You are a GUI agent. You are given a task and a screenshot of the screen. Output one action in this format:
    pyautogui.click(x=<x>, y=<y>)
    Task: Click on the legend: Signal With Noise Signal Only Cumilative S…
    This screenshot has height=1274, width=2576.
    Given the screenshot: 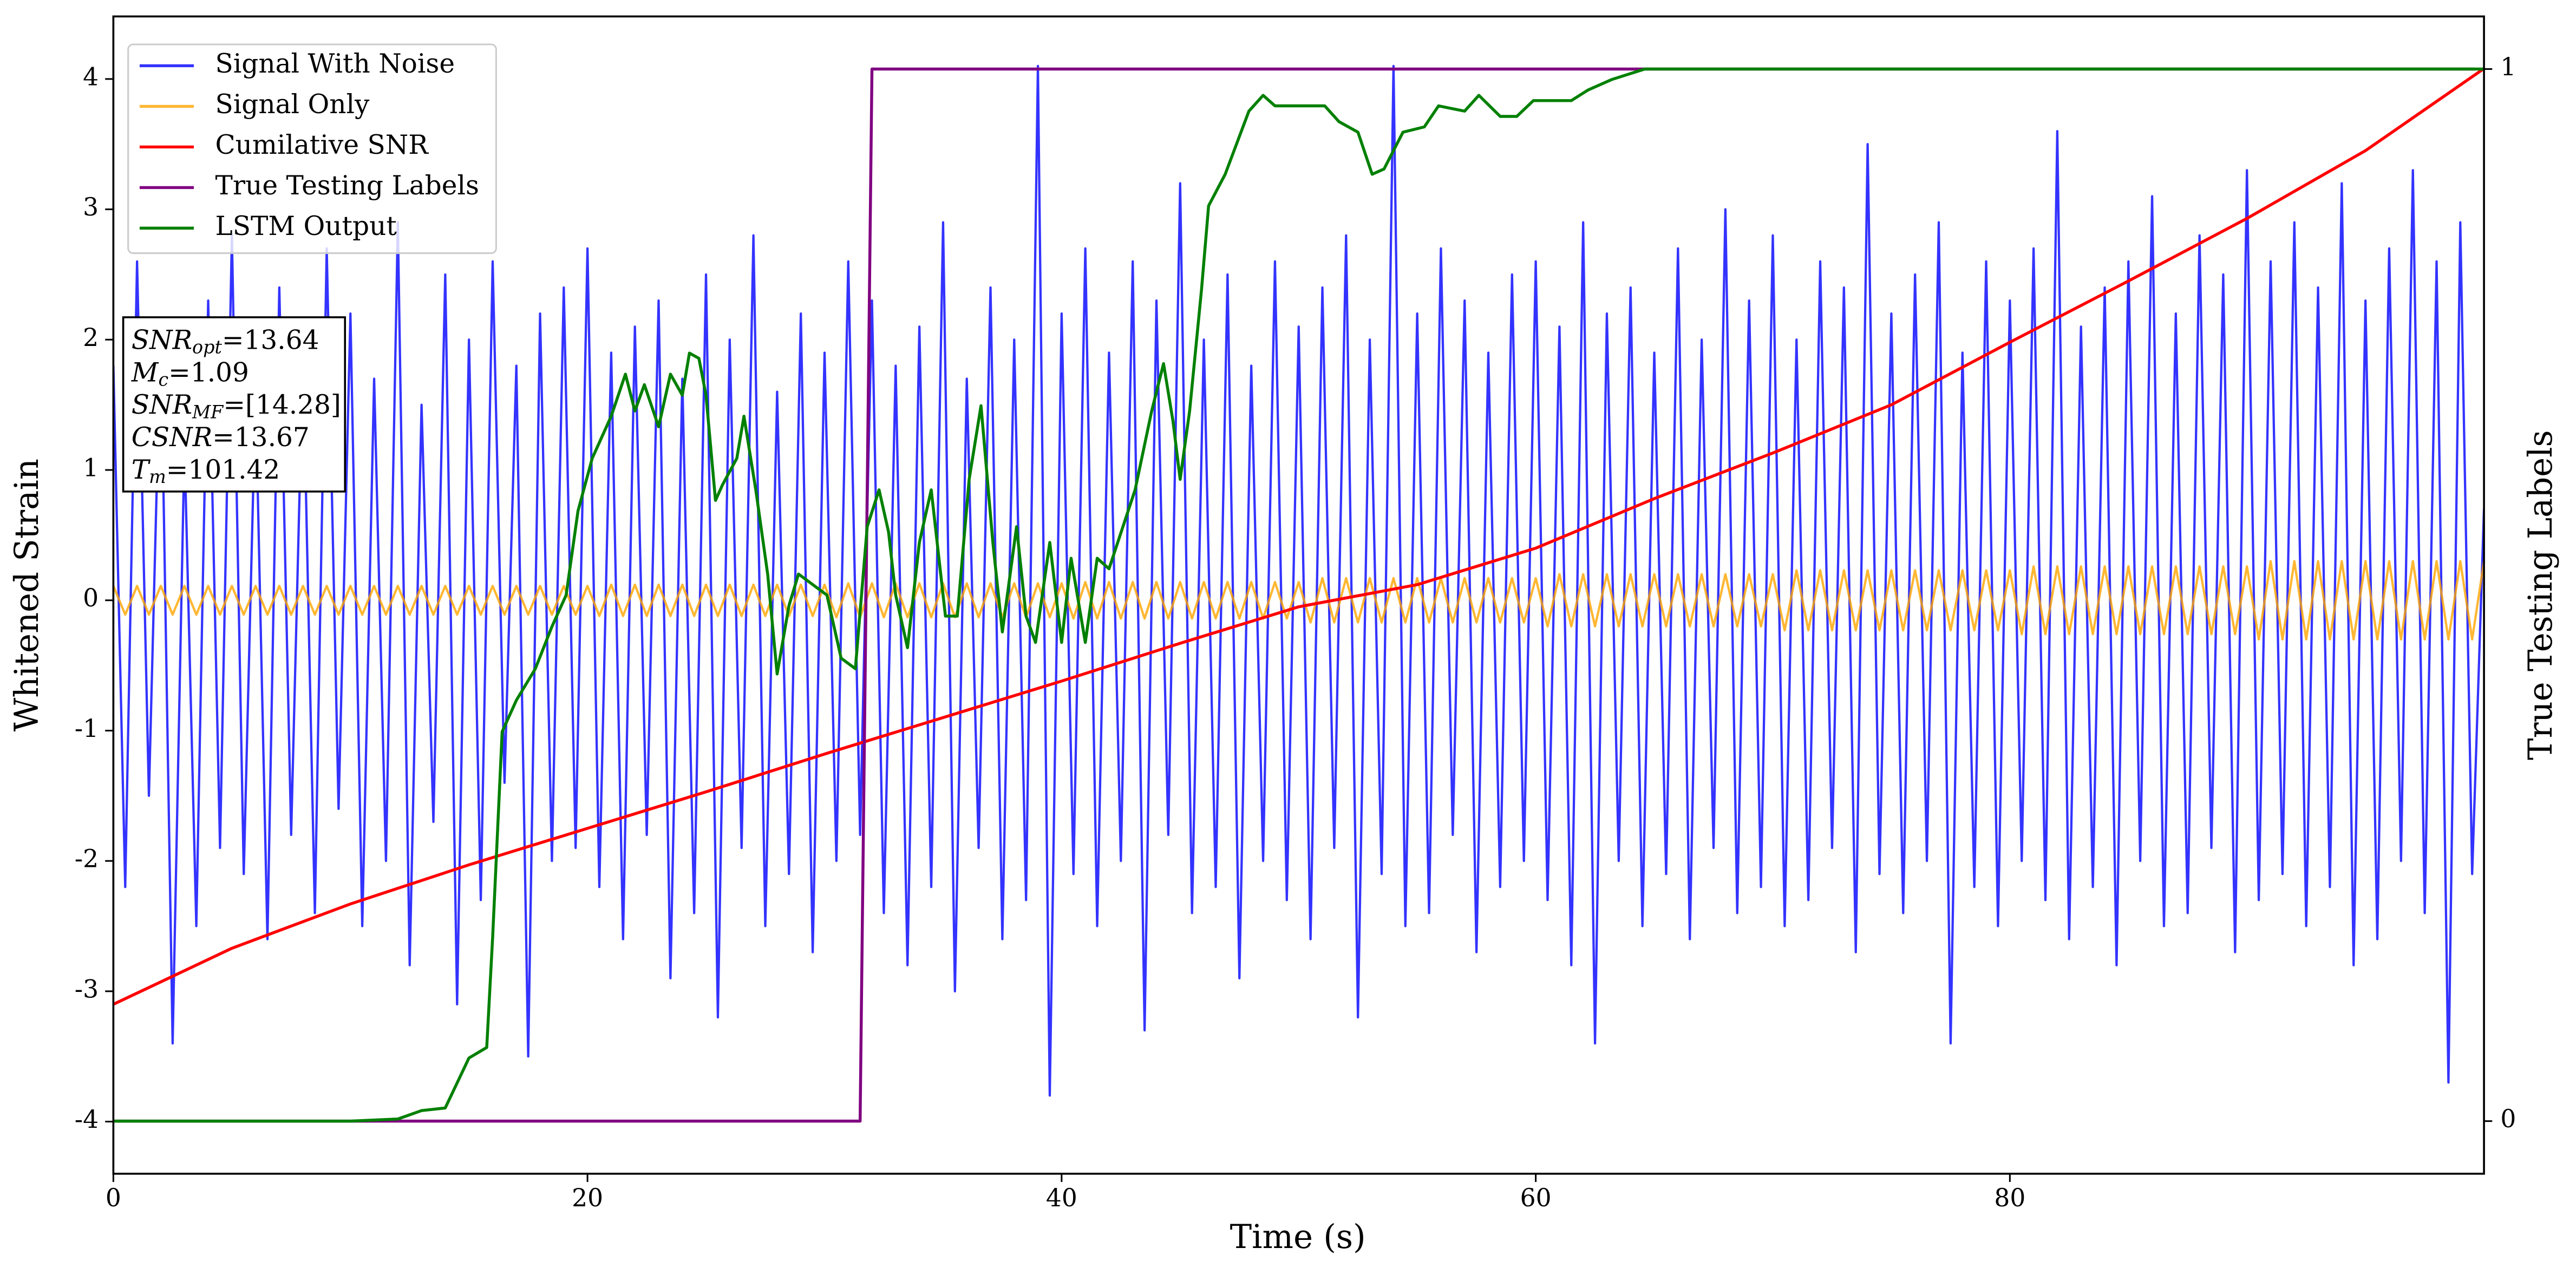 What is the action you would take?
    pyautogui.click(x=312, y=148)
    